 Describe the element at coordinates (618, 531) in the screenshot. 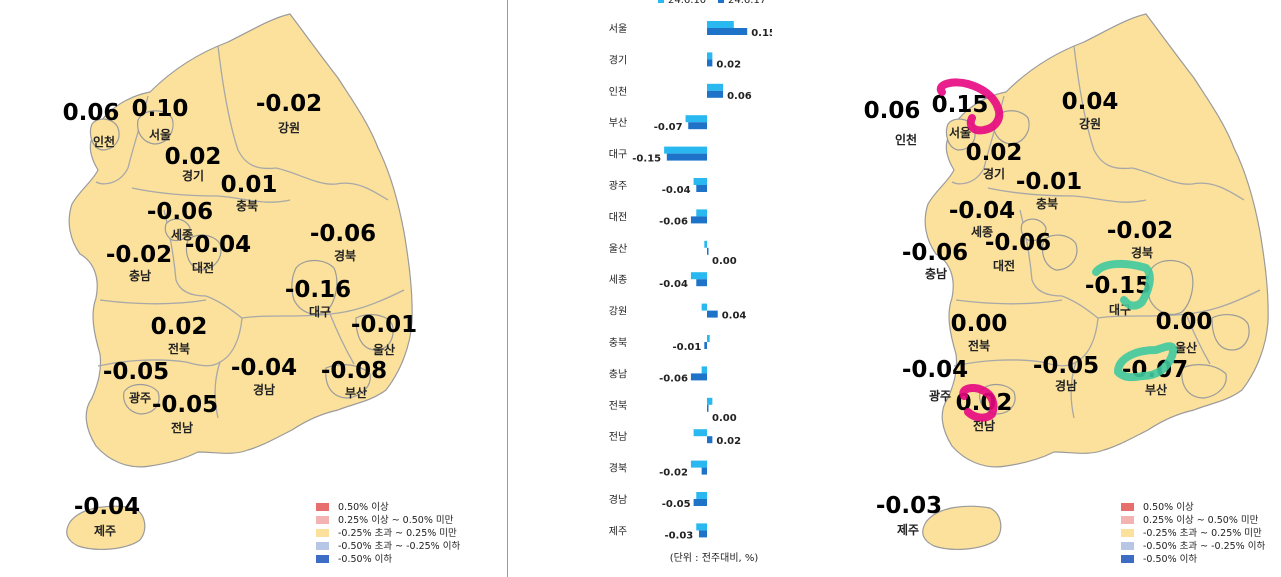

I see `category-label: 제주` at that location.